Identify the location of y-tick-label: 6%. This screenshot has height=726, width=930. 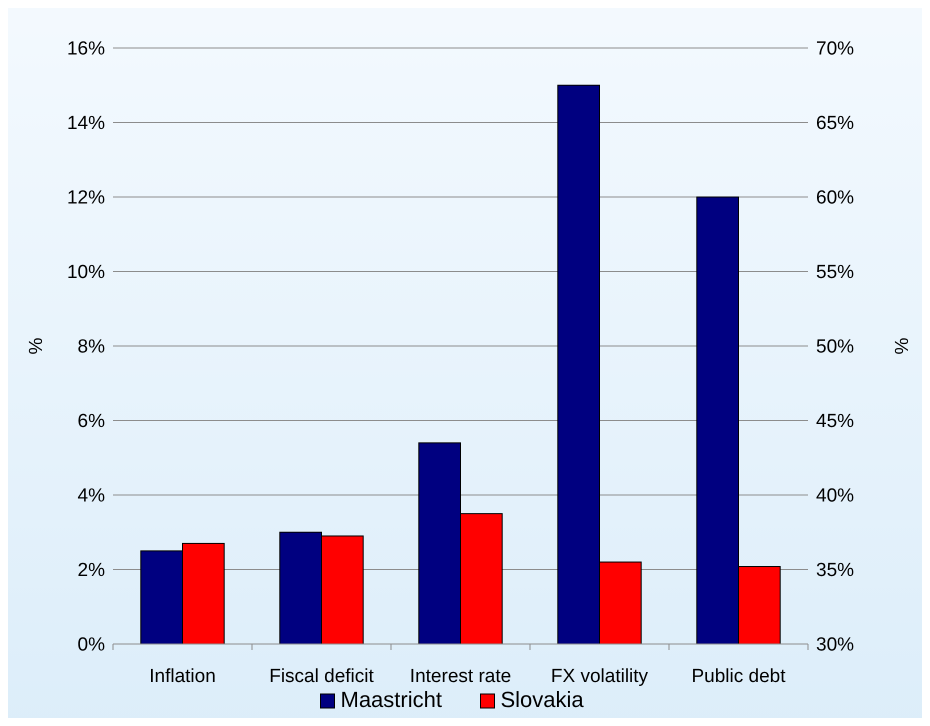
(92, 421).